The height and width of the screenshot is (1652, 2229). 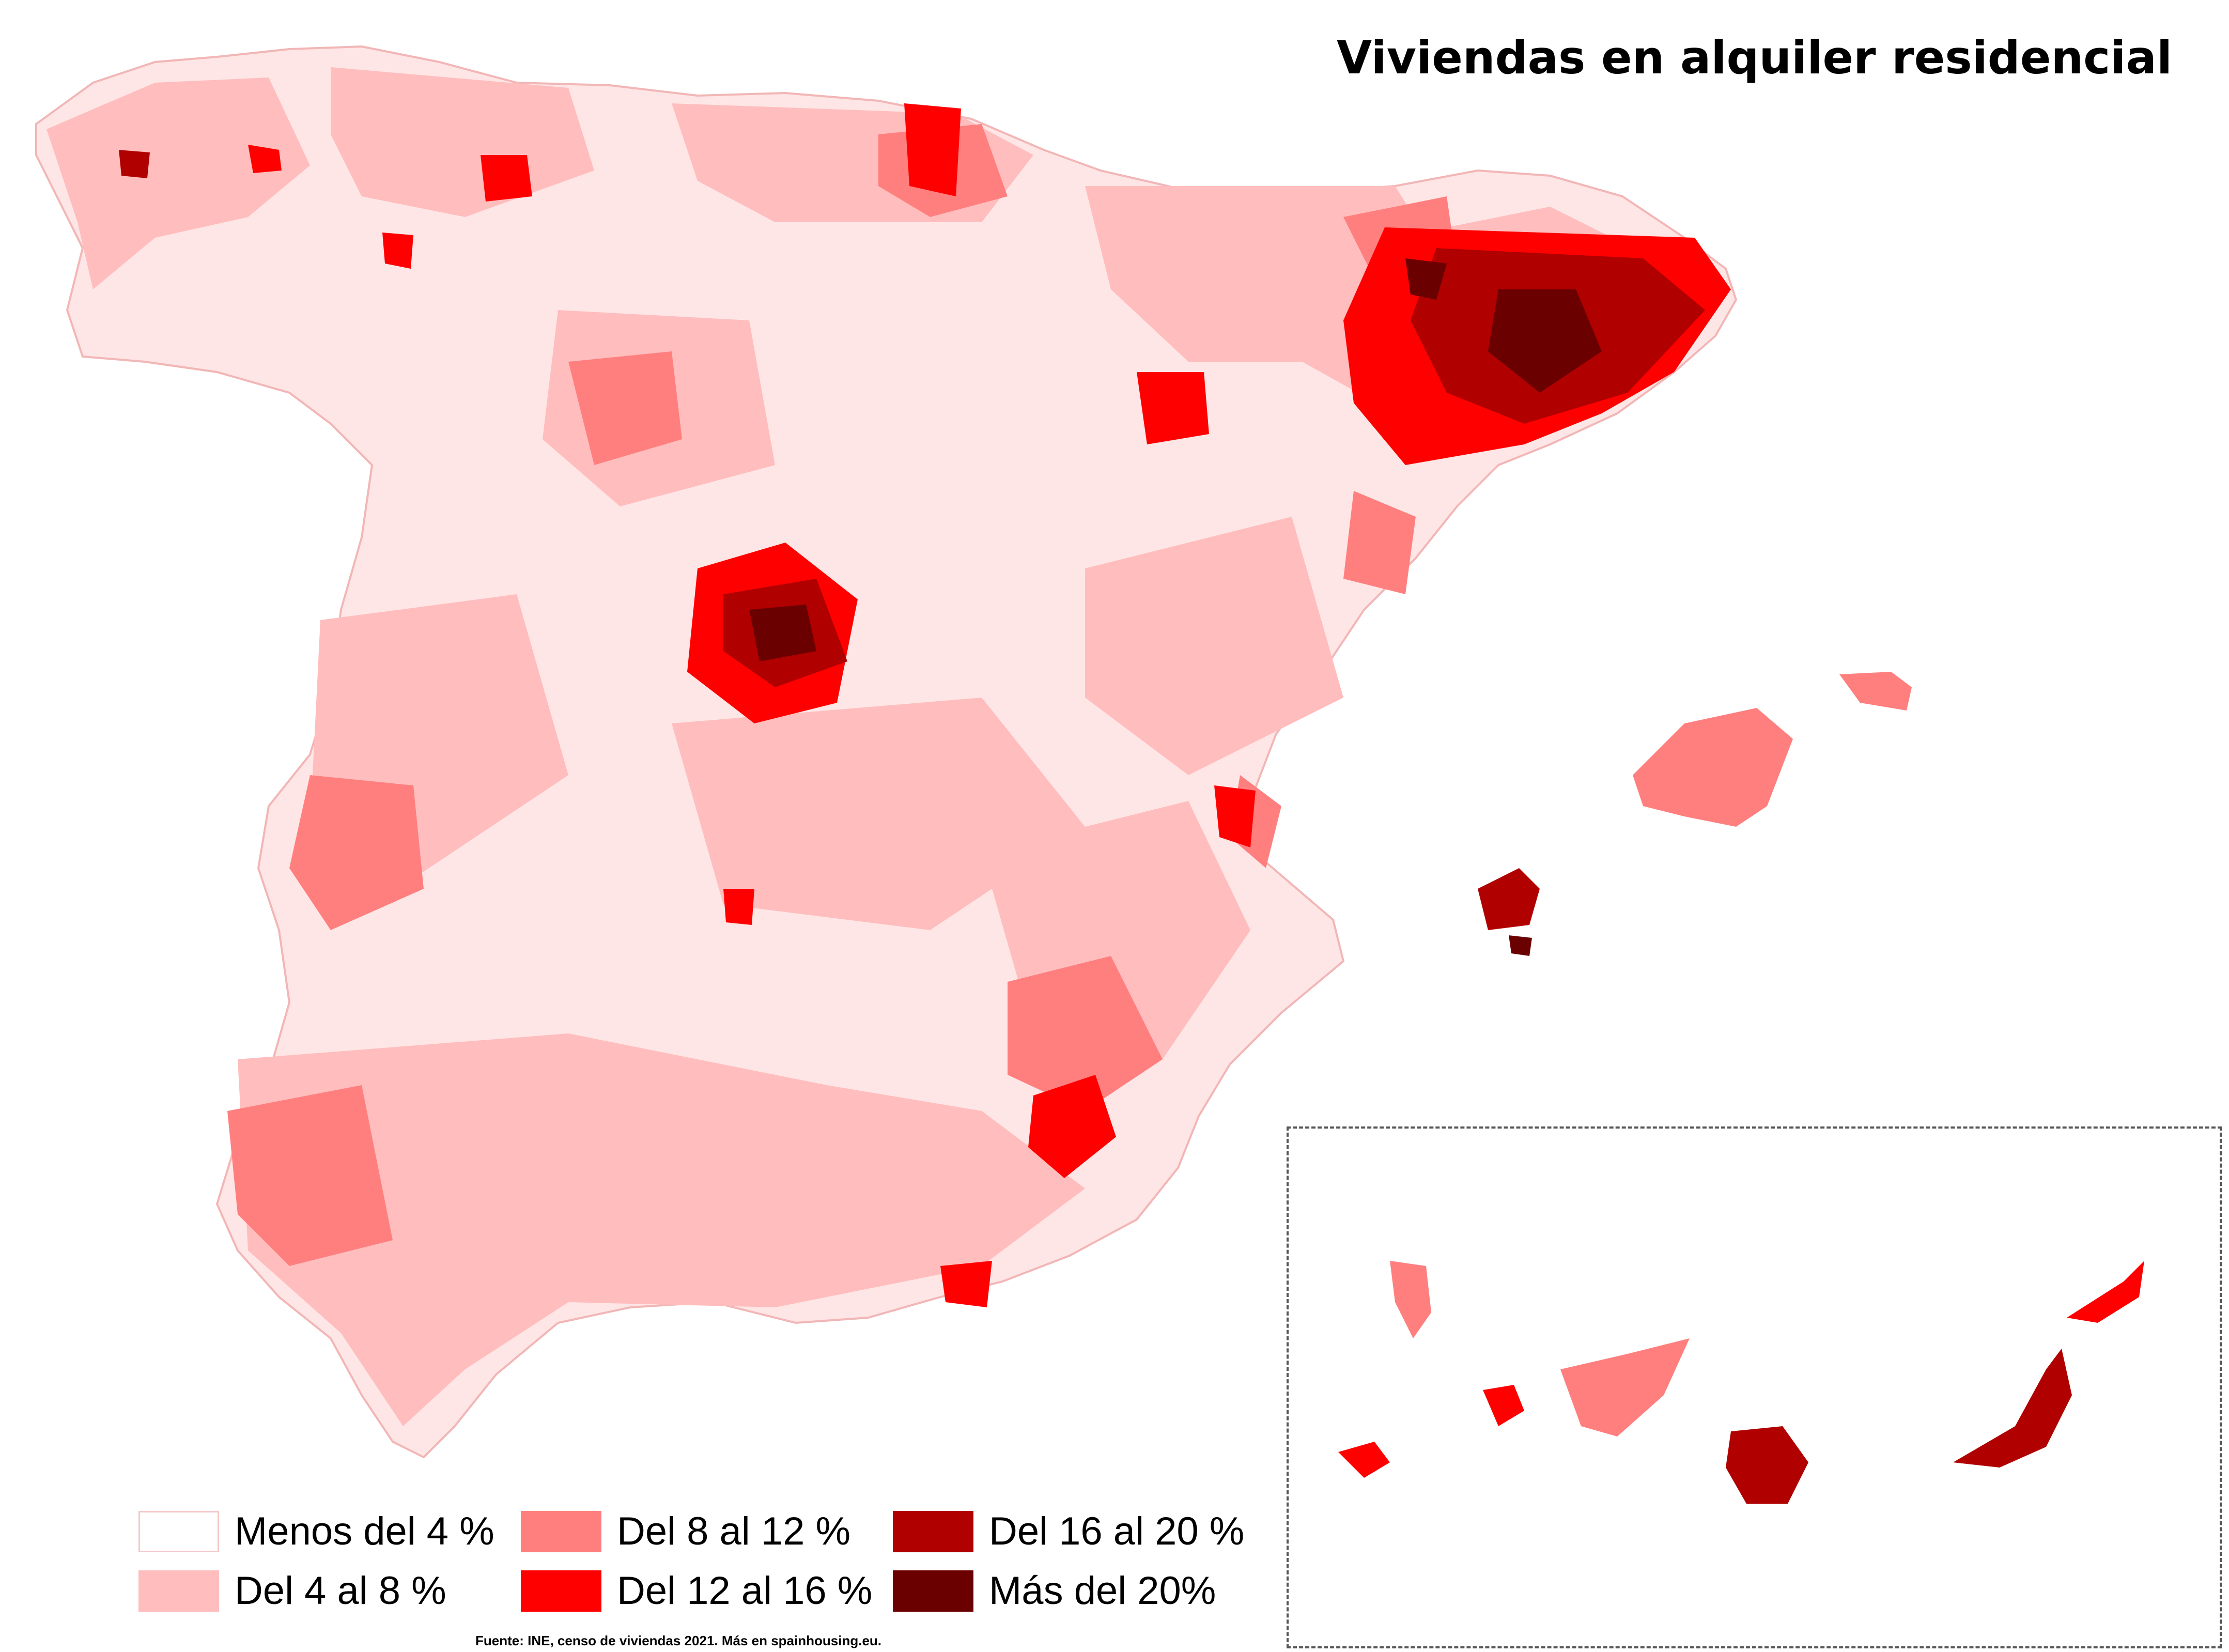 I want to click on island-gran-canaria, so click(x=1767, y=1465).